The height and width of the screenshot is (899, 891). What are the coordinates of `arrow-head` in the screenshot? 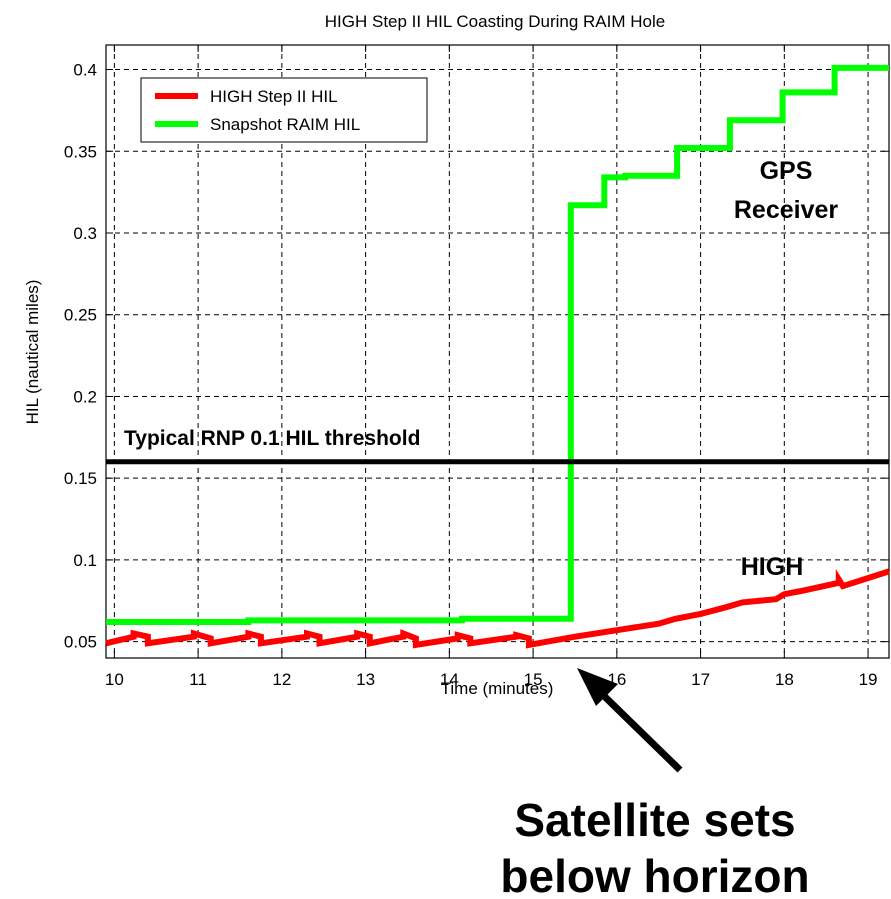 It's located at (597, 687).